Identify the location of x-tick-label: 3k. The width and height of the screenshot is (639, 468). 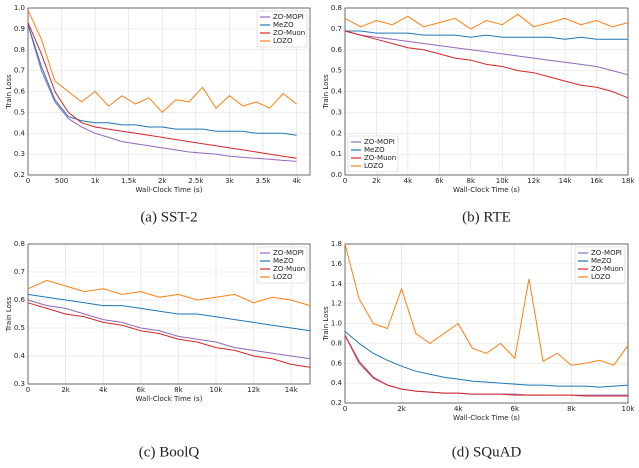
(229, 181).